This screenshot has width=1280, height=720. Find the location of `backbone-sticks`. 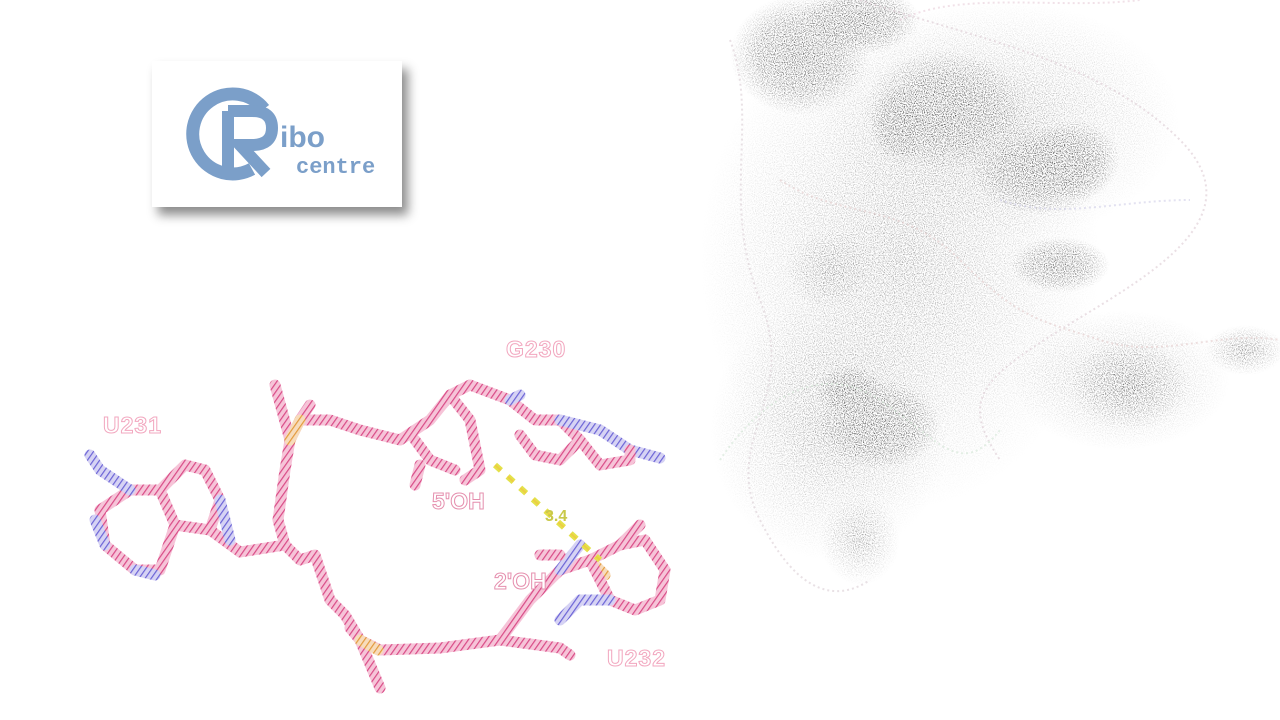

backbone-sticks is located at coordinates (400, 536).